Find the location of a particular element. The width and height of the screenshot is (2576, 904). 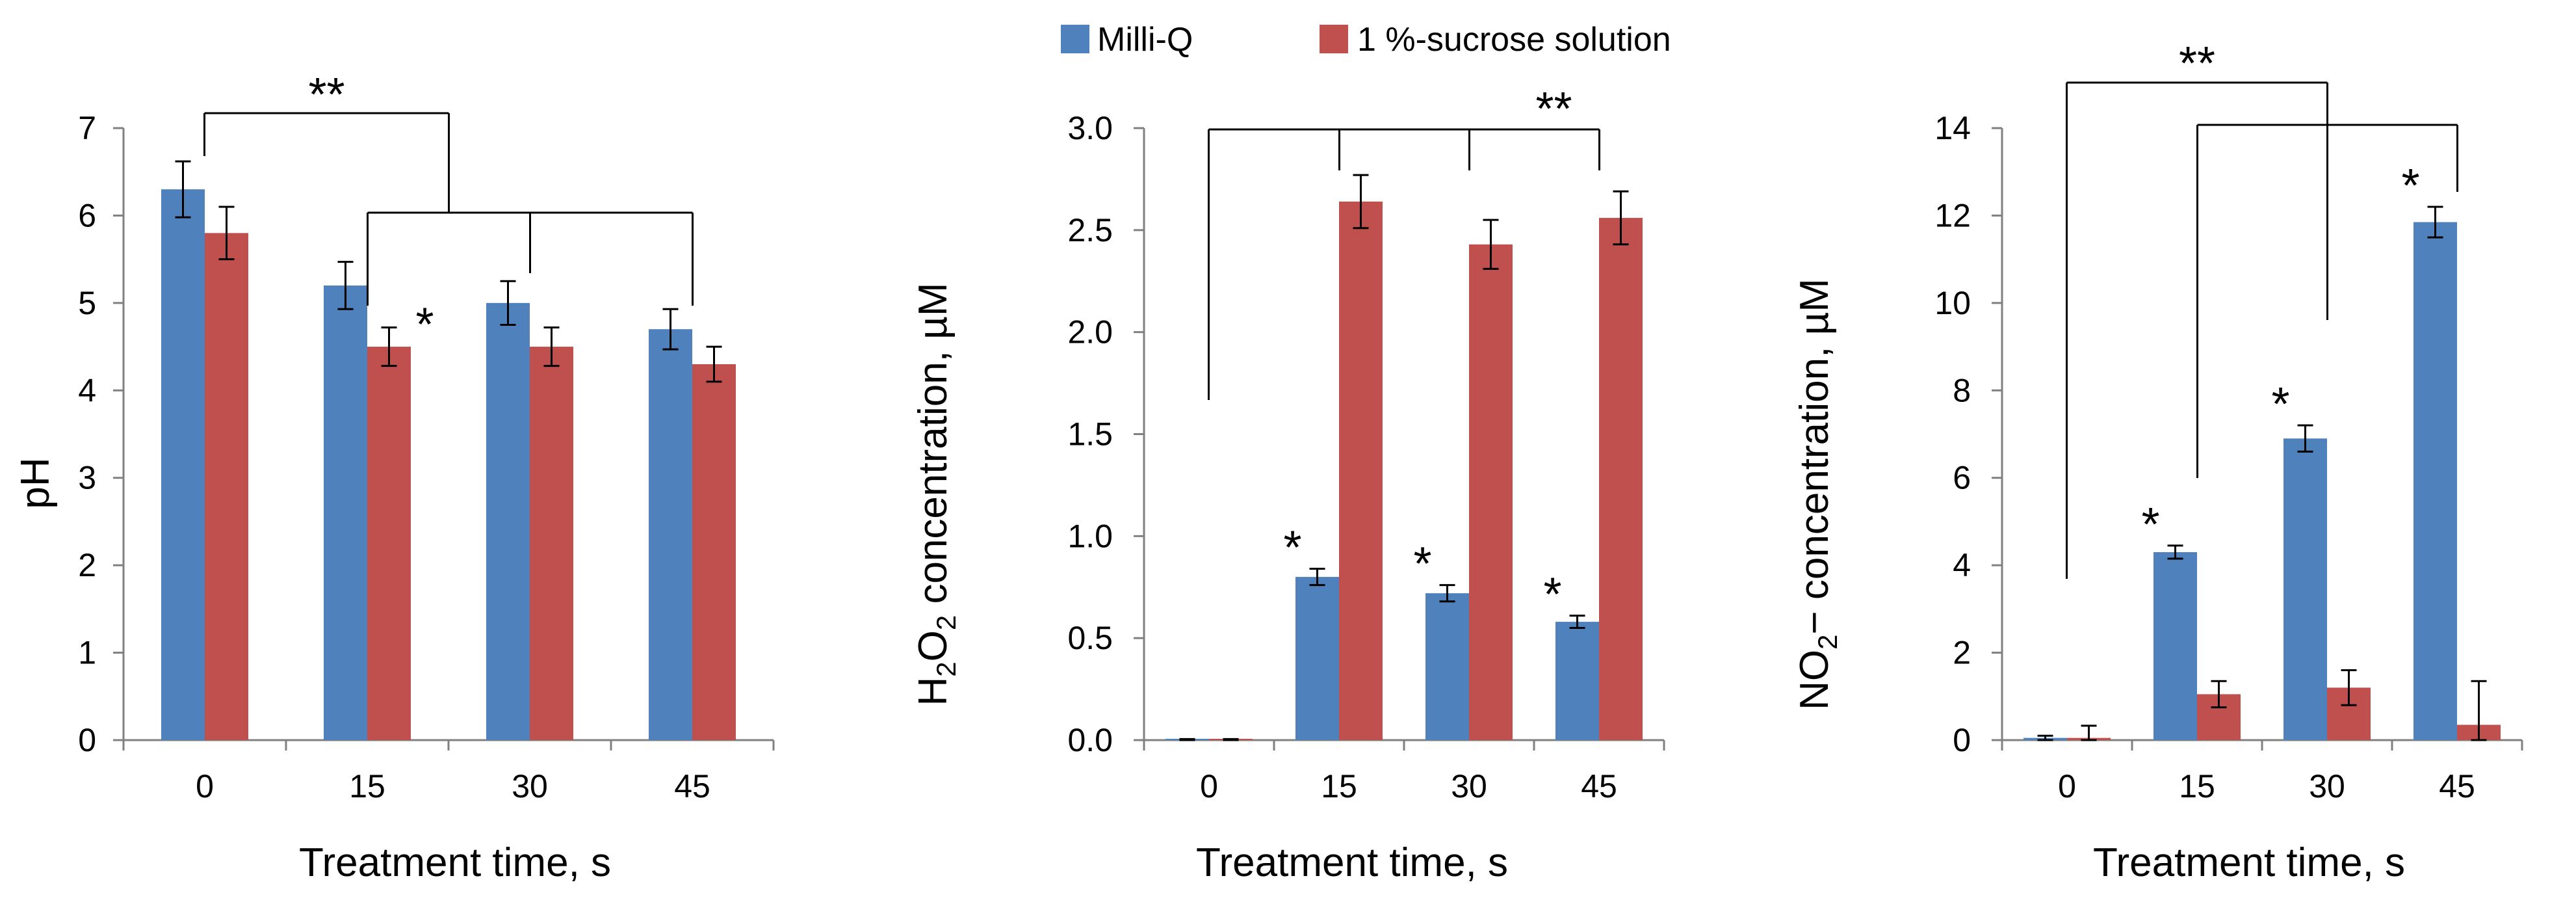

y-tick-label: 14 is located at coordinates (1952, 128).